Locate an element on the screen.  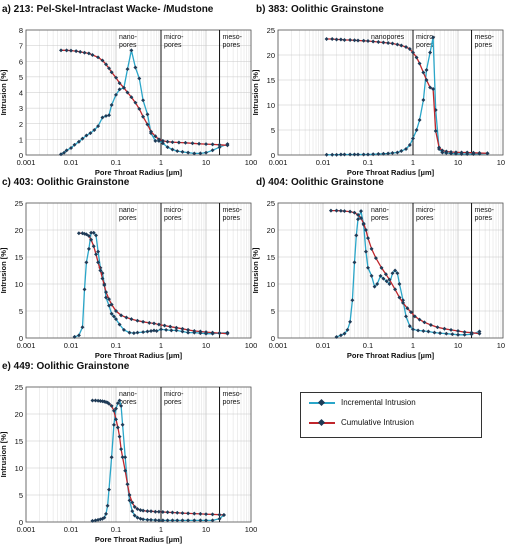
cumulative-intrusion-line is located at coordinates (407, 96).